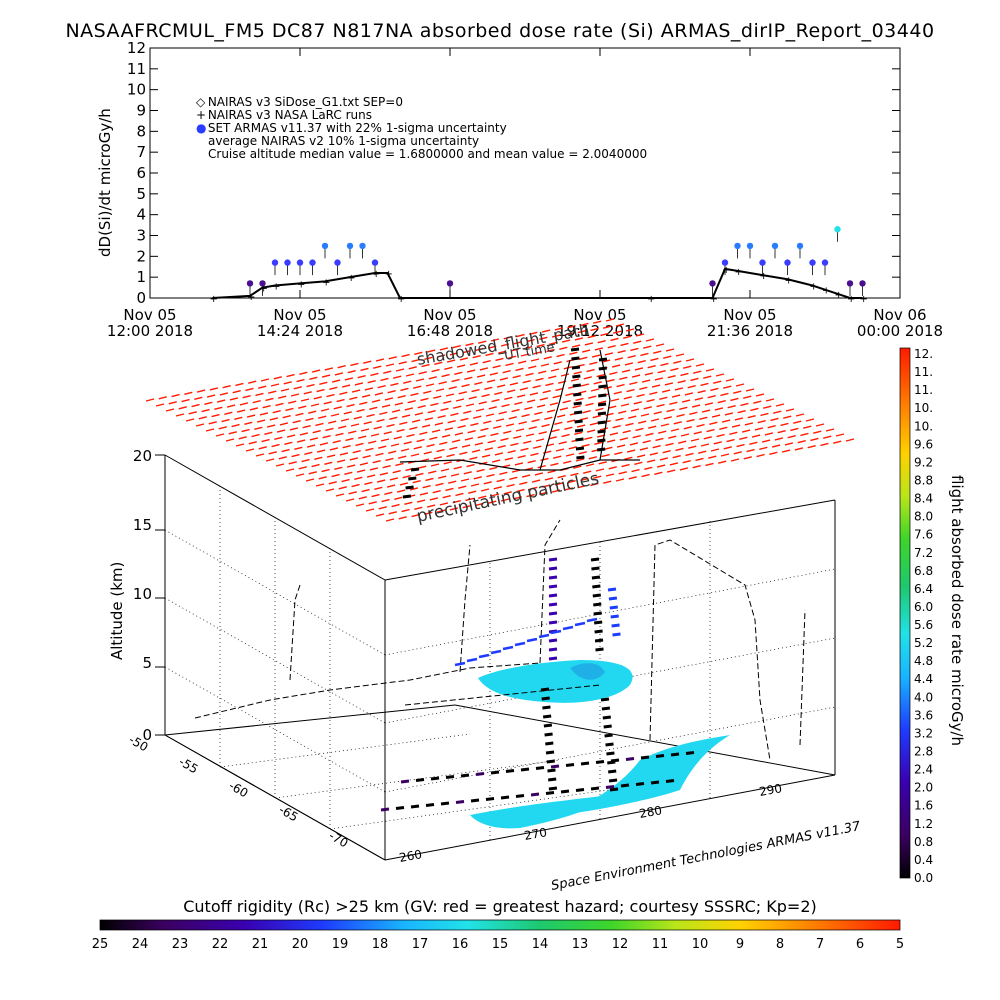 This screenshot has height=1000, width=1000. What do you see at coordinates (580, 944) in the screenshot?
I see `bottom-colorbar-tick: 13` at bounding box center [580, 944].